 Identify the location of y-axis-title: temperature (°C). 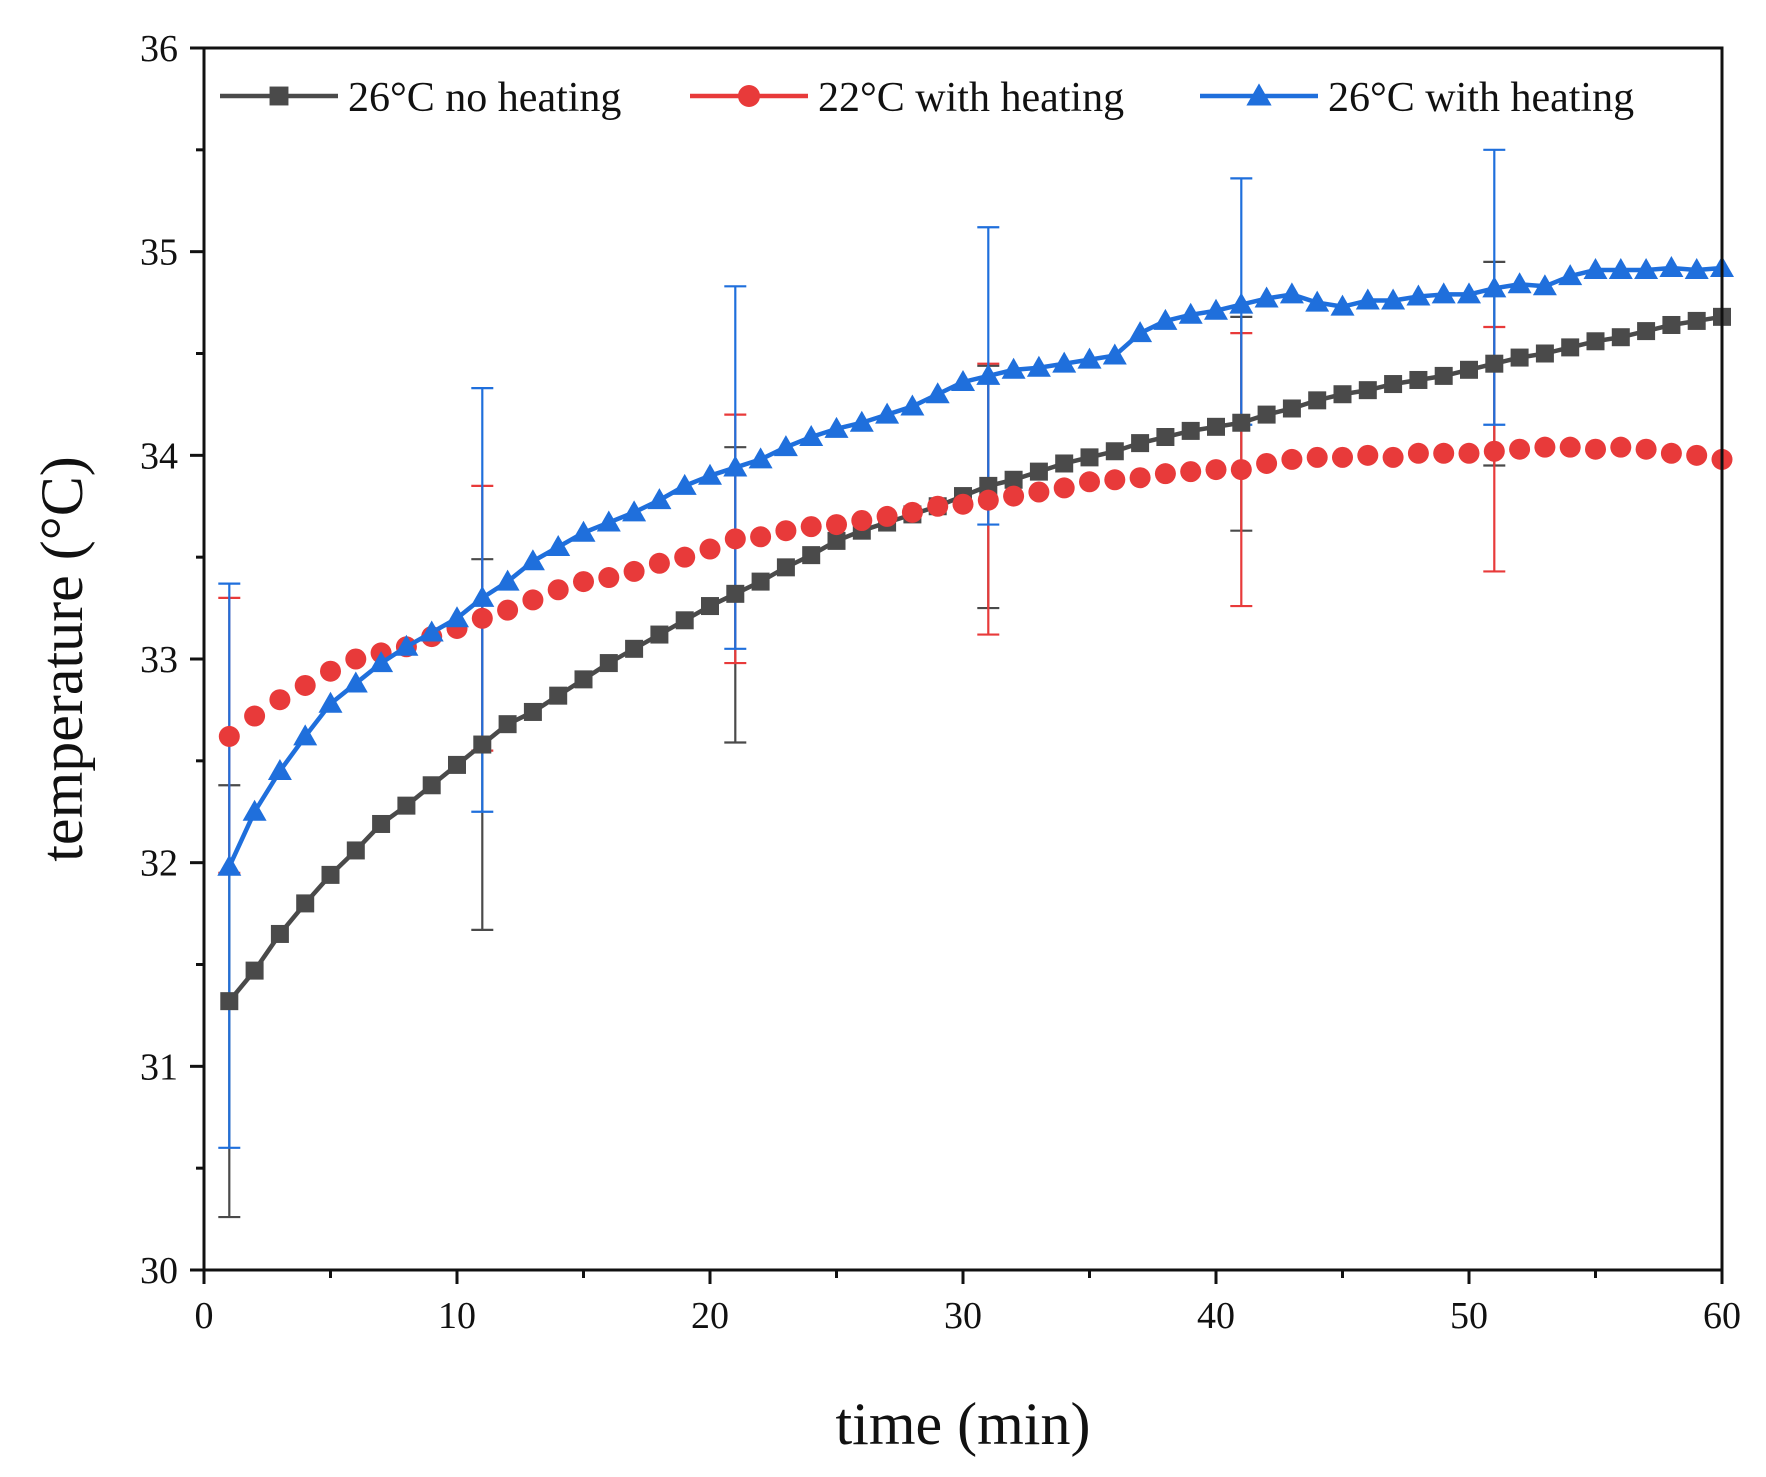
(62, 658).